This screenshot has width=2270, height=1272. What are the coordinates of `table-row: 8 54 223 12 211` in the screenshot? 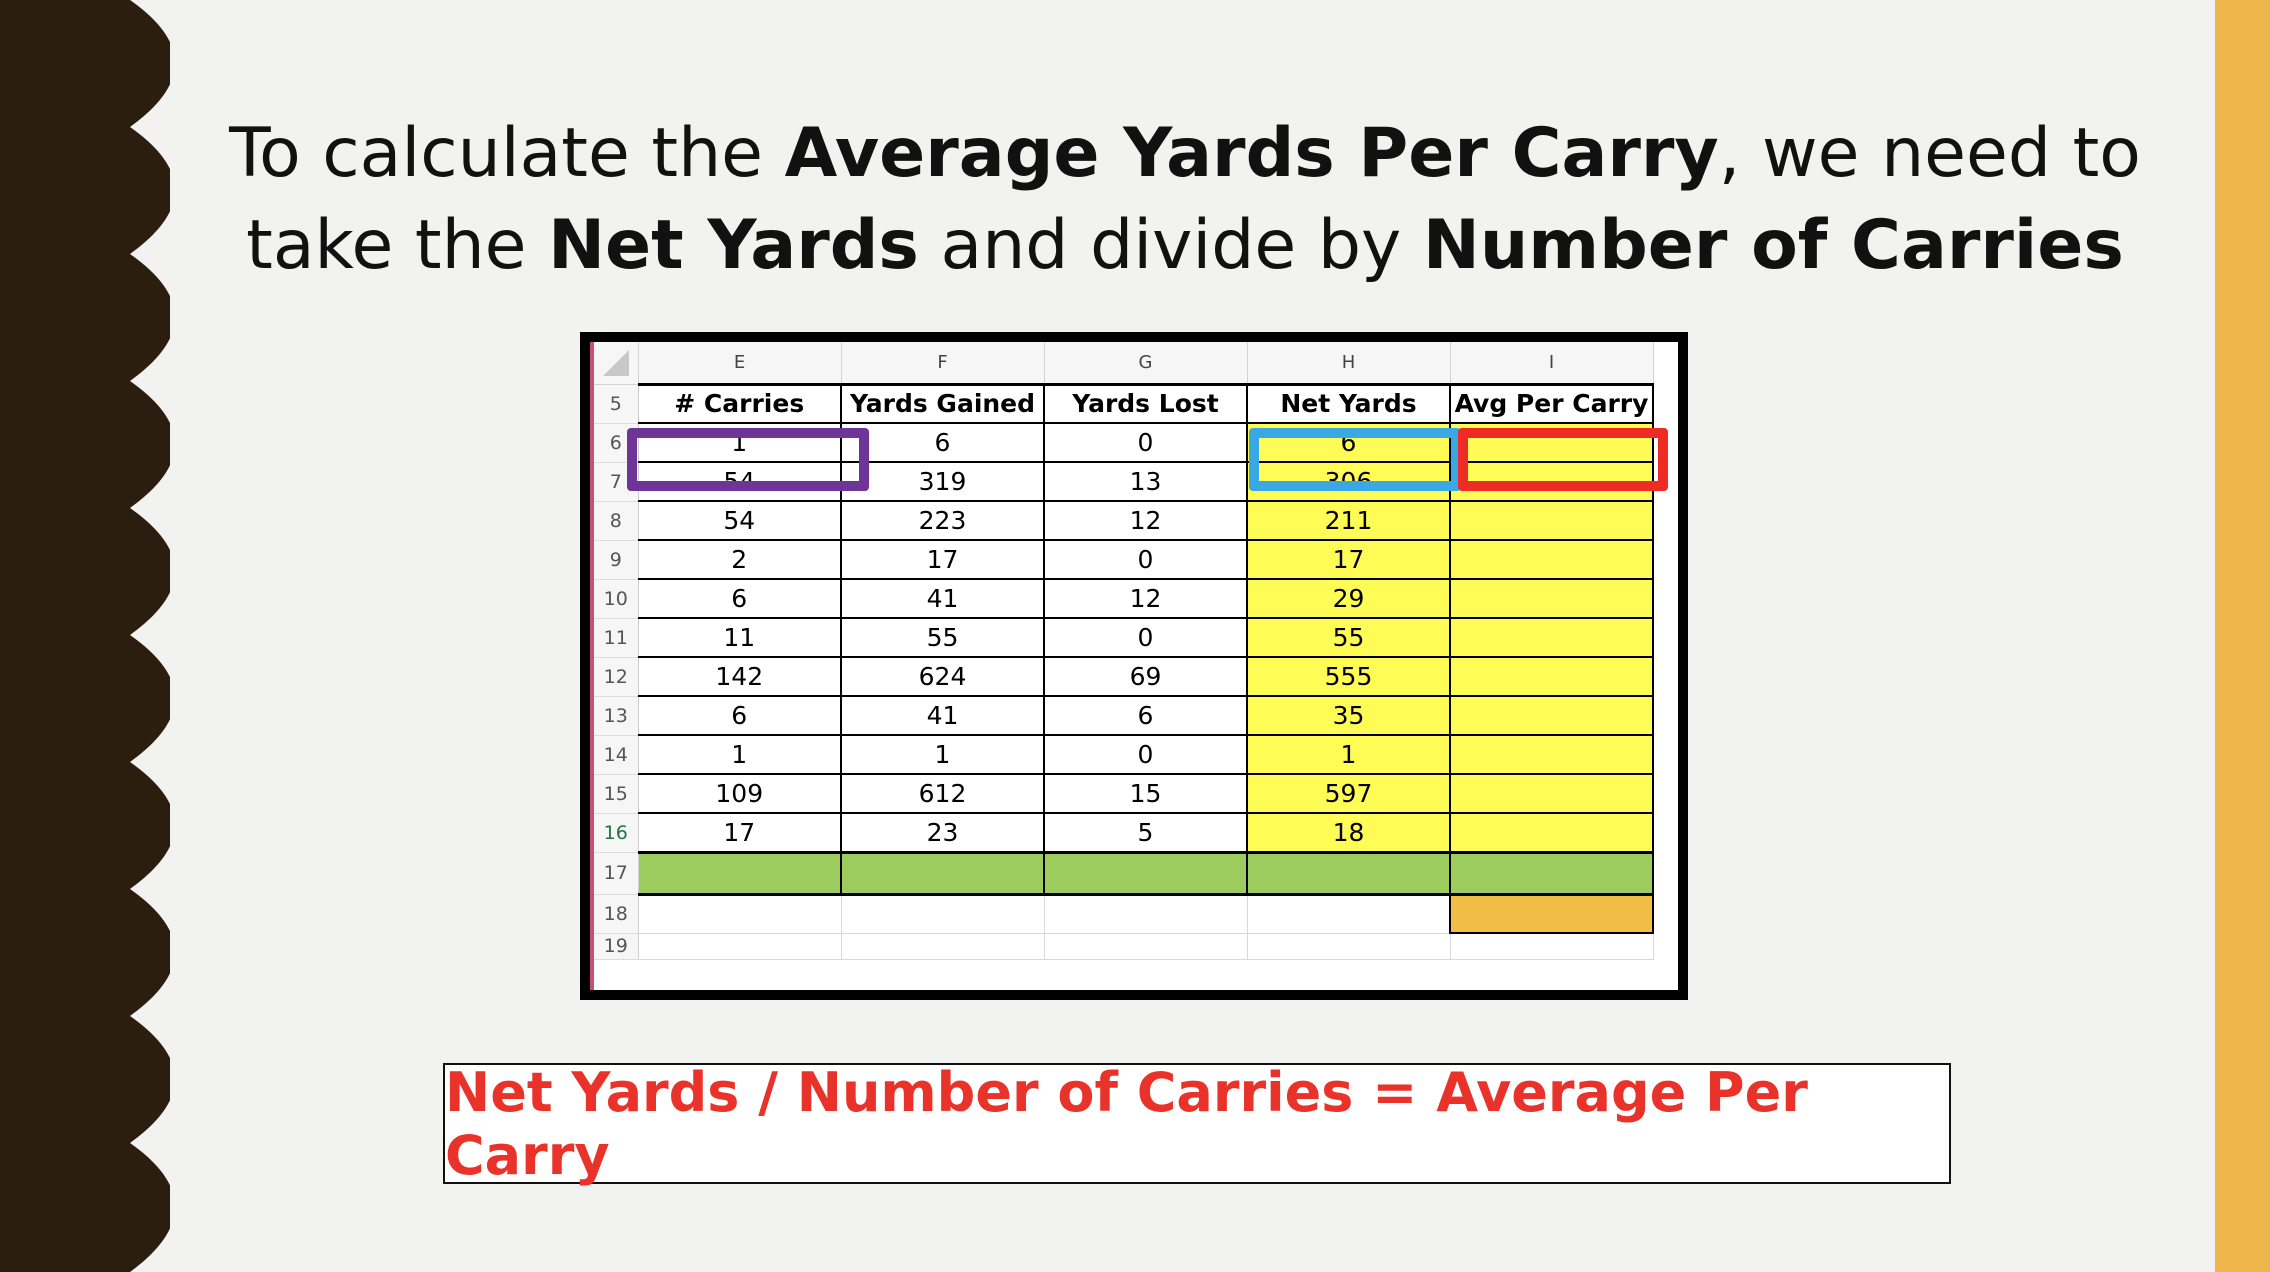 It's located at (1124, 521).